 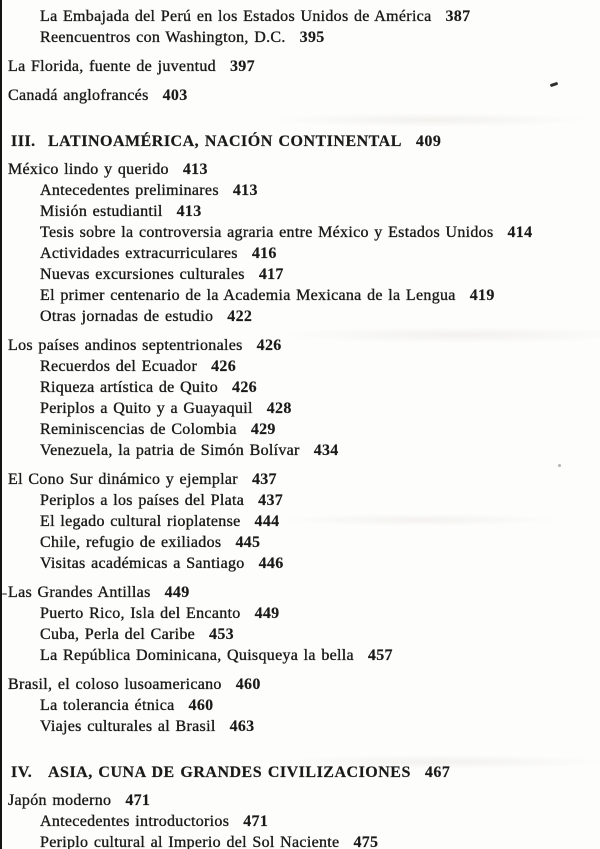 I want to click on entry-page-number: 395, so click(x=312, y=37).